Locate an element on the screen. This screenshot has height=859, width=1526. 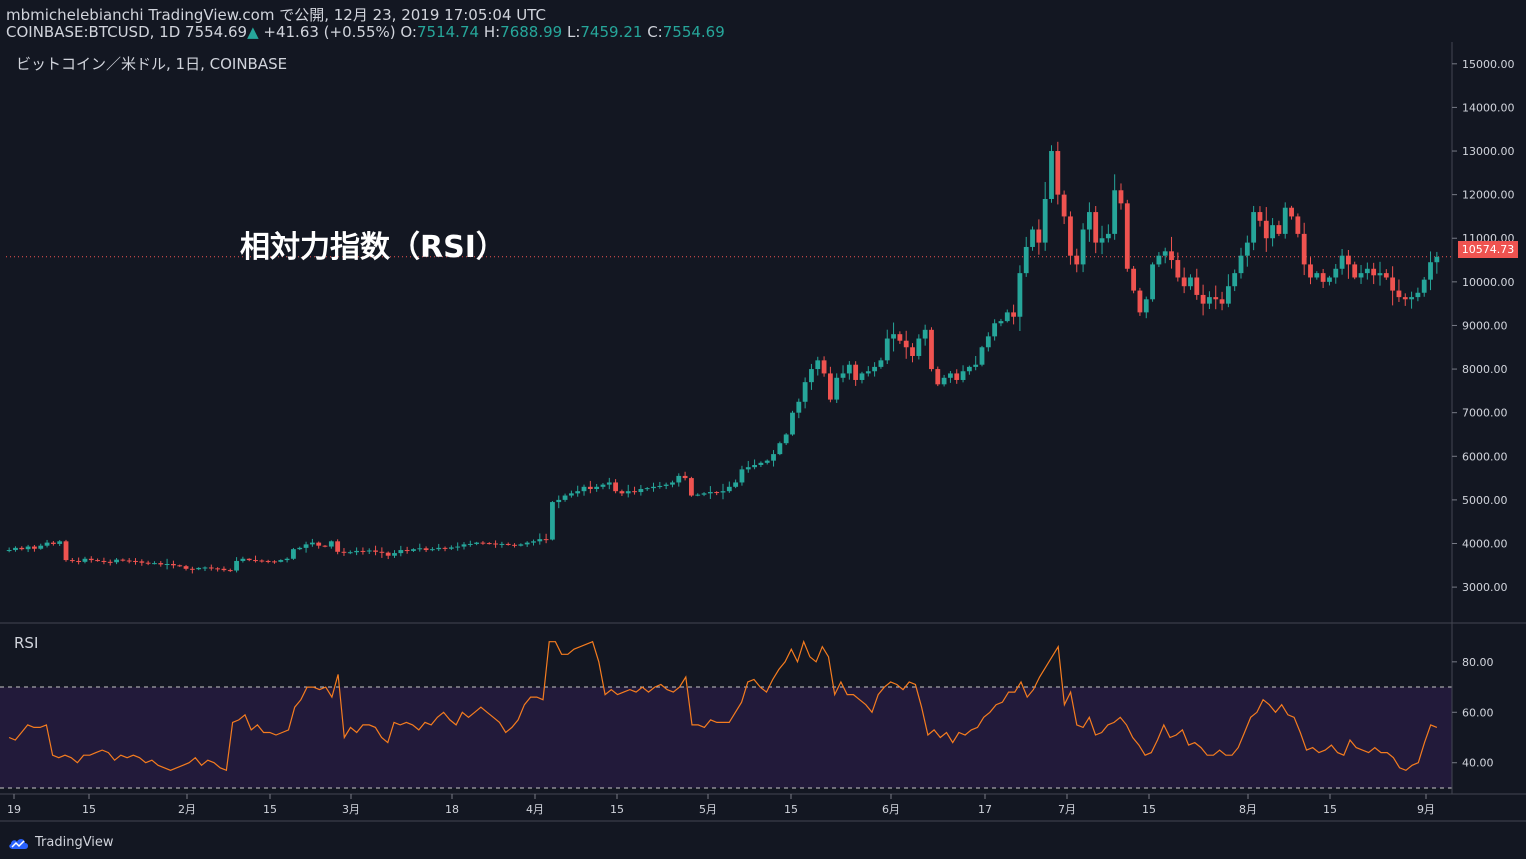
rsi-line is located at coordinates (723, 705).